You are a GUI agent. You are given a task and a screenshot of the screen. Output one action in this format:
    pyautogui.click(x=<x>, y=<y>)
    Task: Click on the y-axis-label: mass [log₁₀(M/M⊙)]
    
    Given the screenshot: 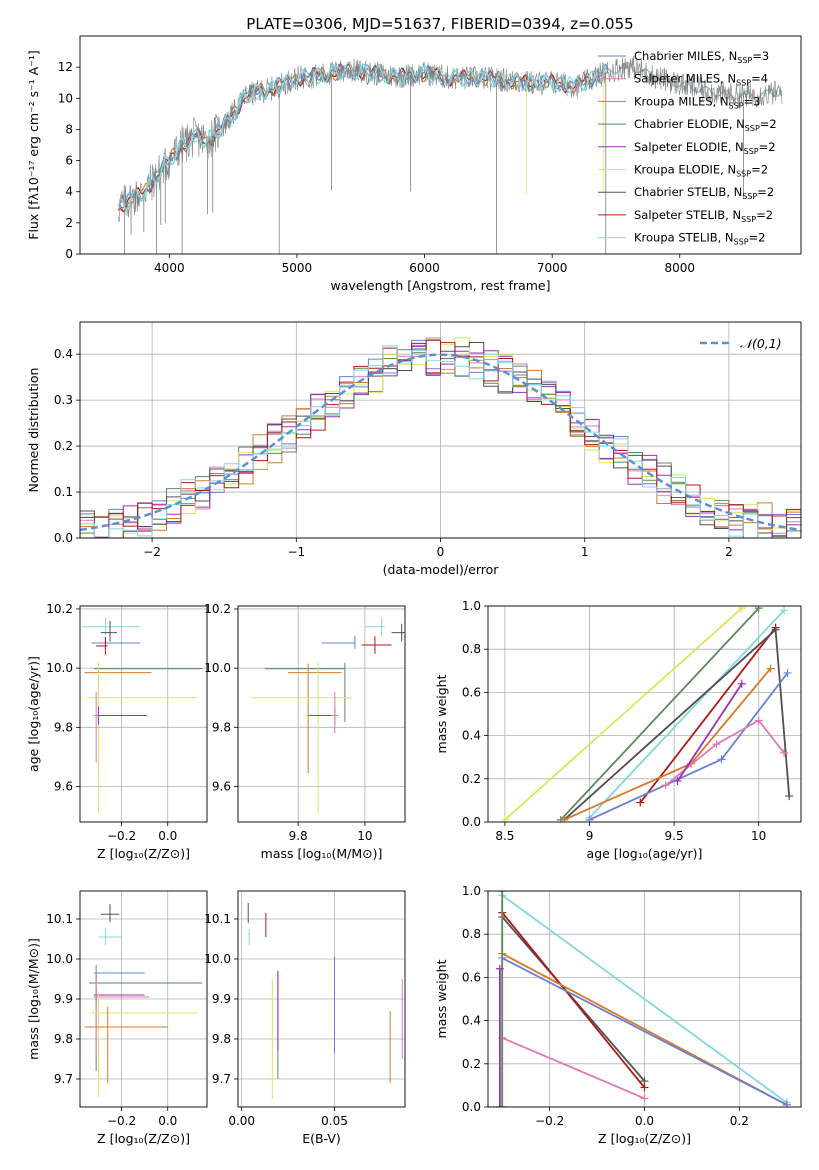 What is the action you would take?
    pyautogui.click(x=33, y=999)
    